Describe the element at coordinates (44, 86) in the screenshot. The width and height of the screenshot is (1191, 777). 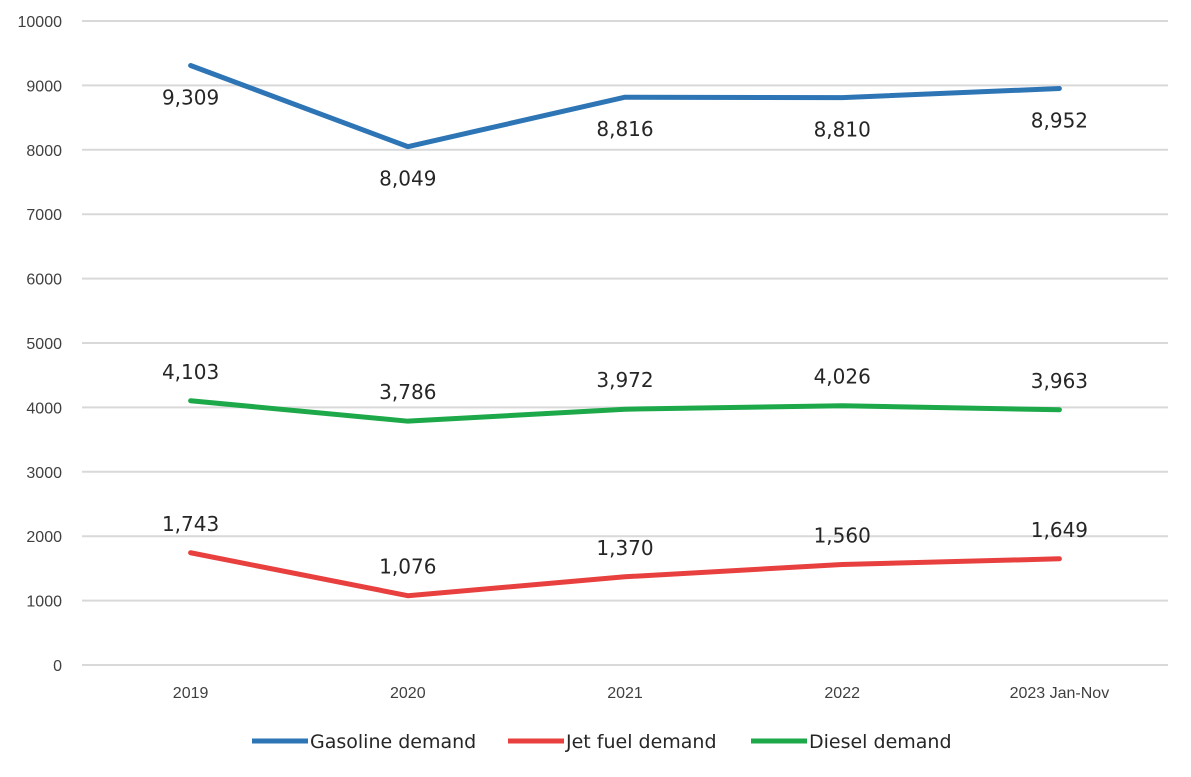
I see `y-tick-label: 9000` at that location.